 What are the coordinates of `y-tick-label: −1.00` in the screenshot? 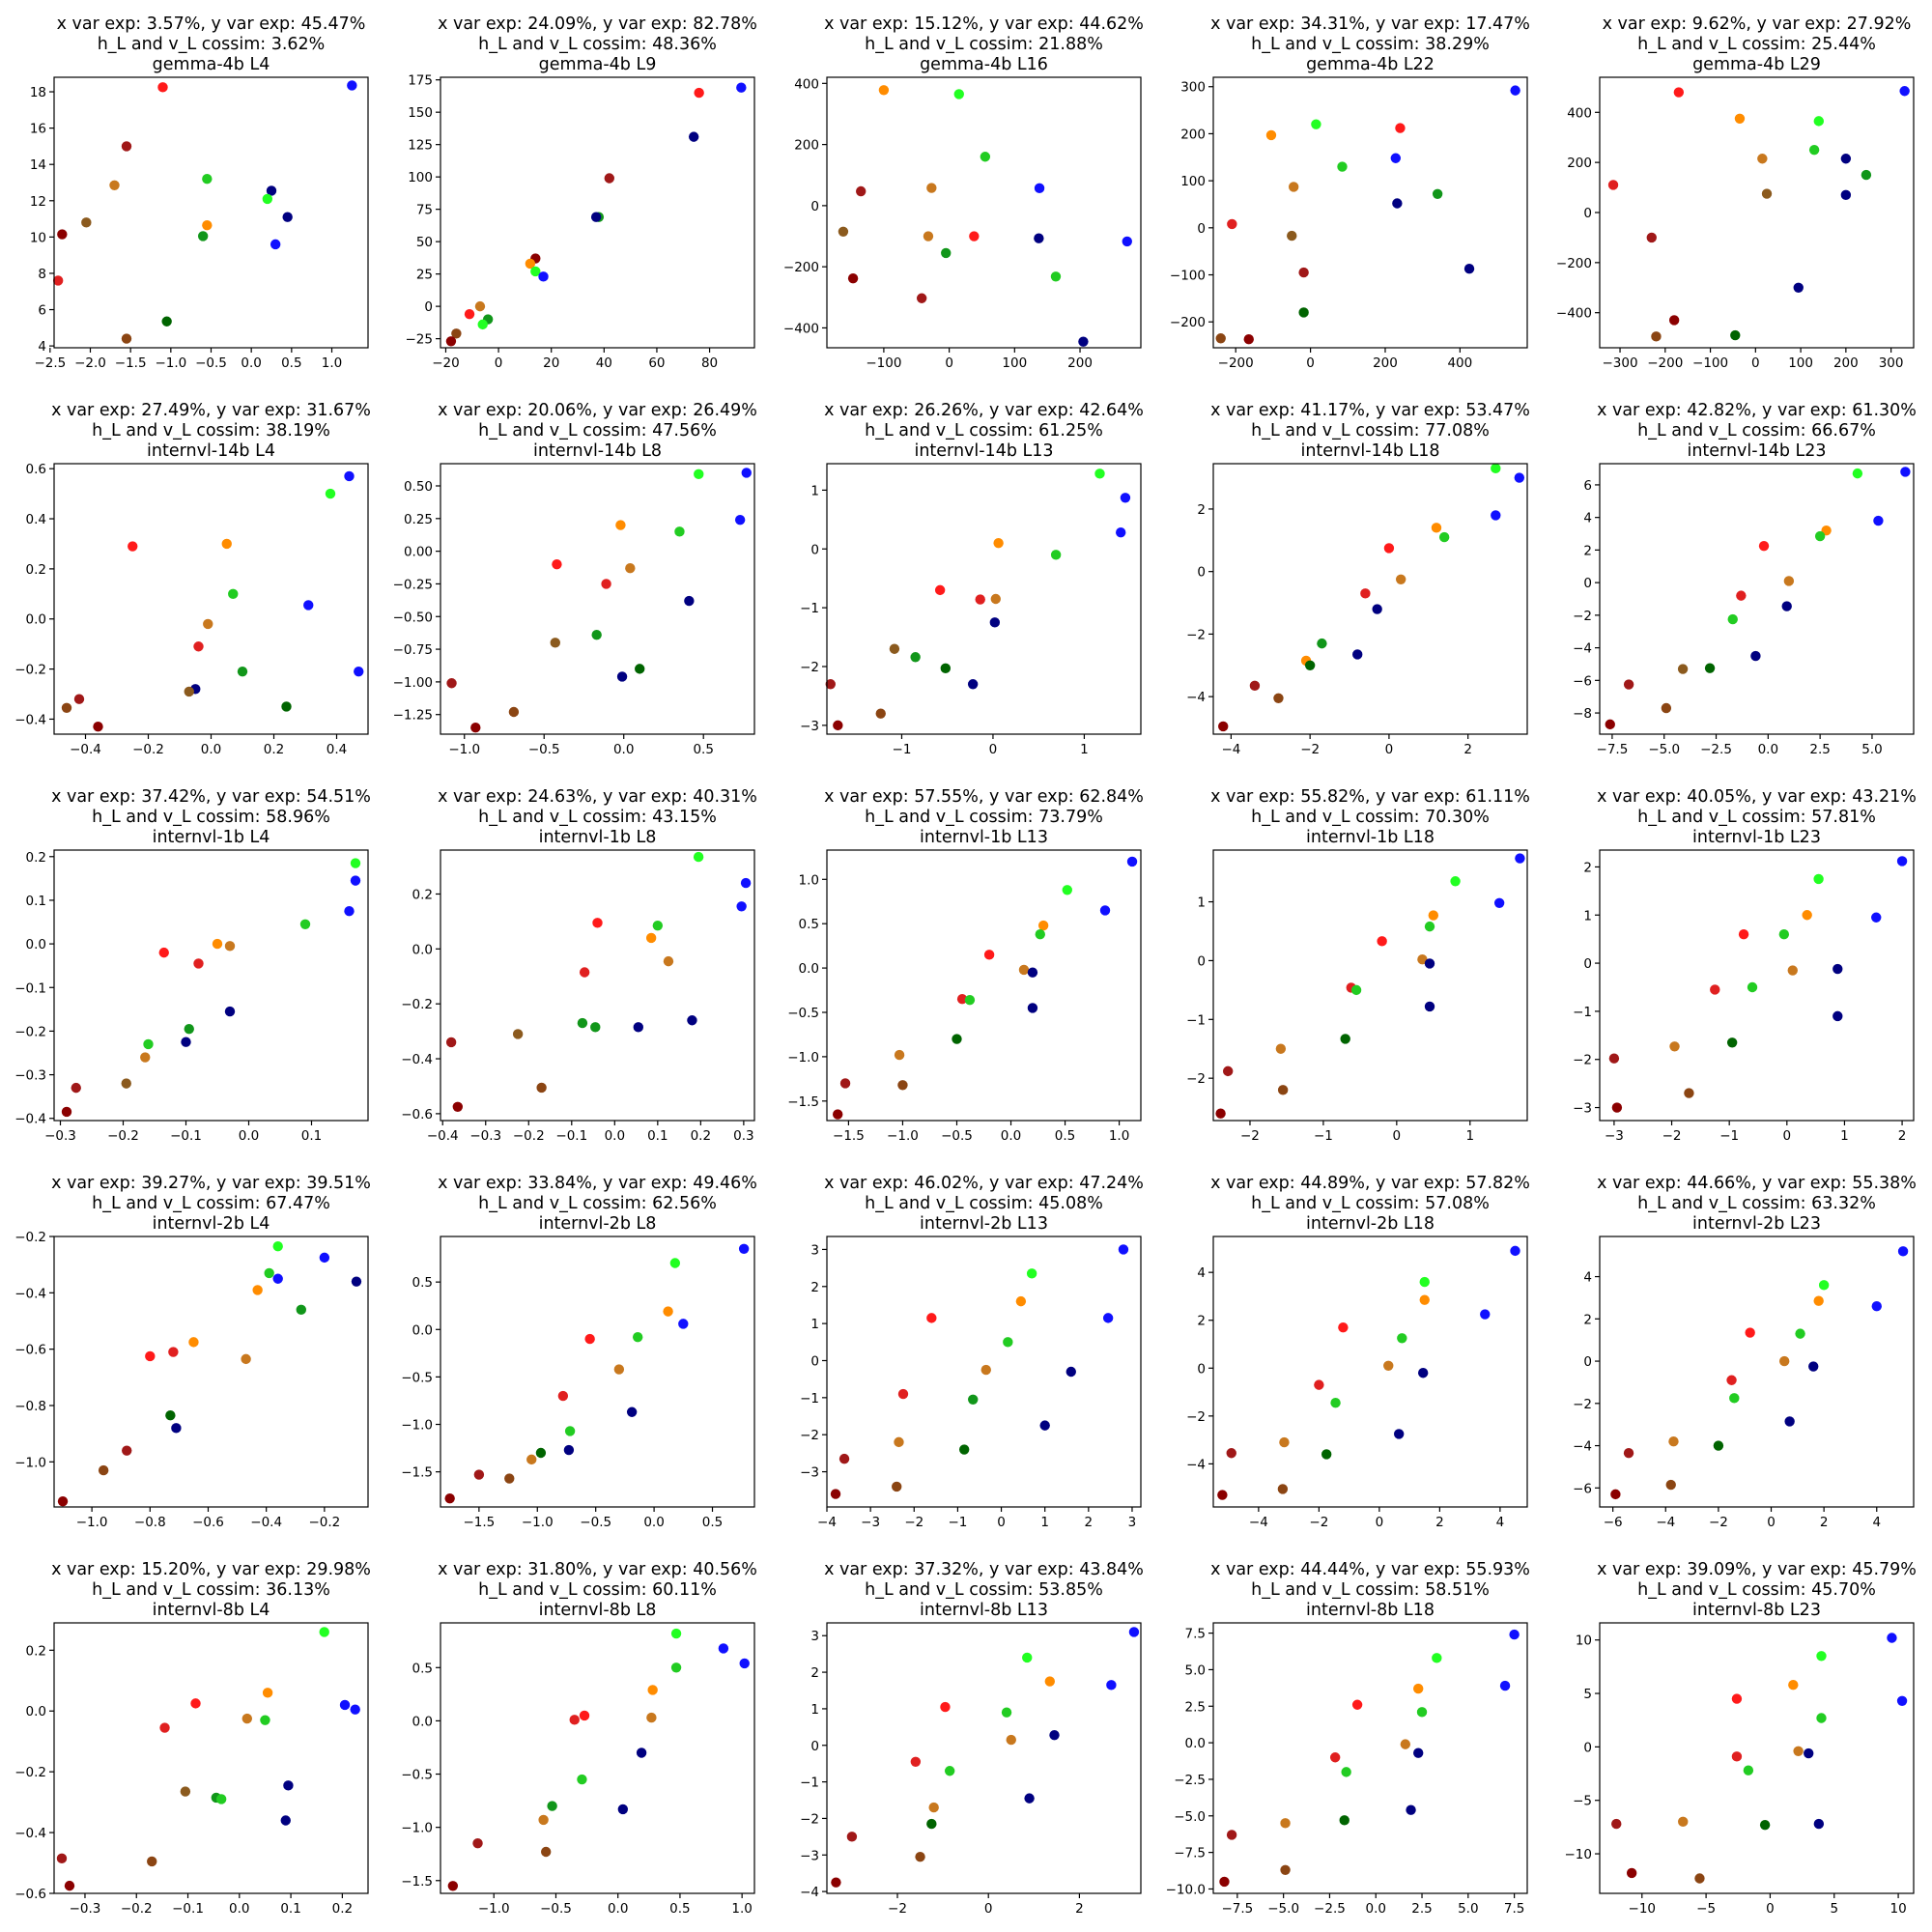 It's located at (413, 683).